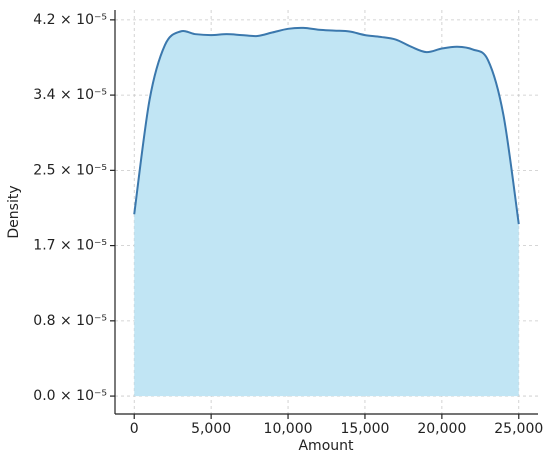 Image resolution: width=550 pixels, height=461 pixels. Describe the element at coordinates (518, 429) in the screenshot. I see `x-tick-label: 25,000` at that location.